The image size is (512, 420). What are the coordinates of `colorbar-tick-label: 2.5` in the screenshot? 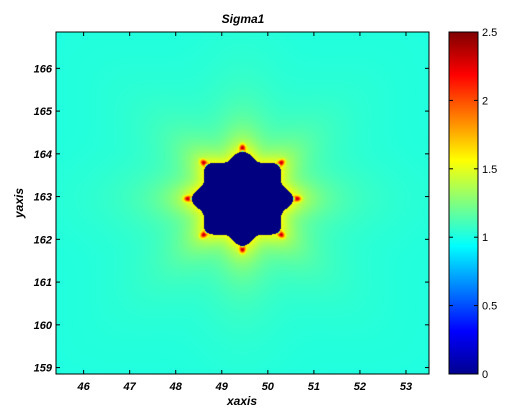 It's located at (489, 33).